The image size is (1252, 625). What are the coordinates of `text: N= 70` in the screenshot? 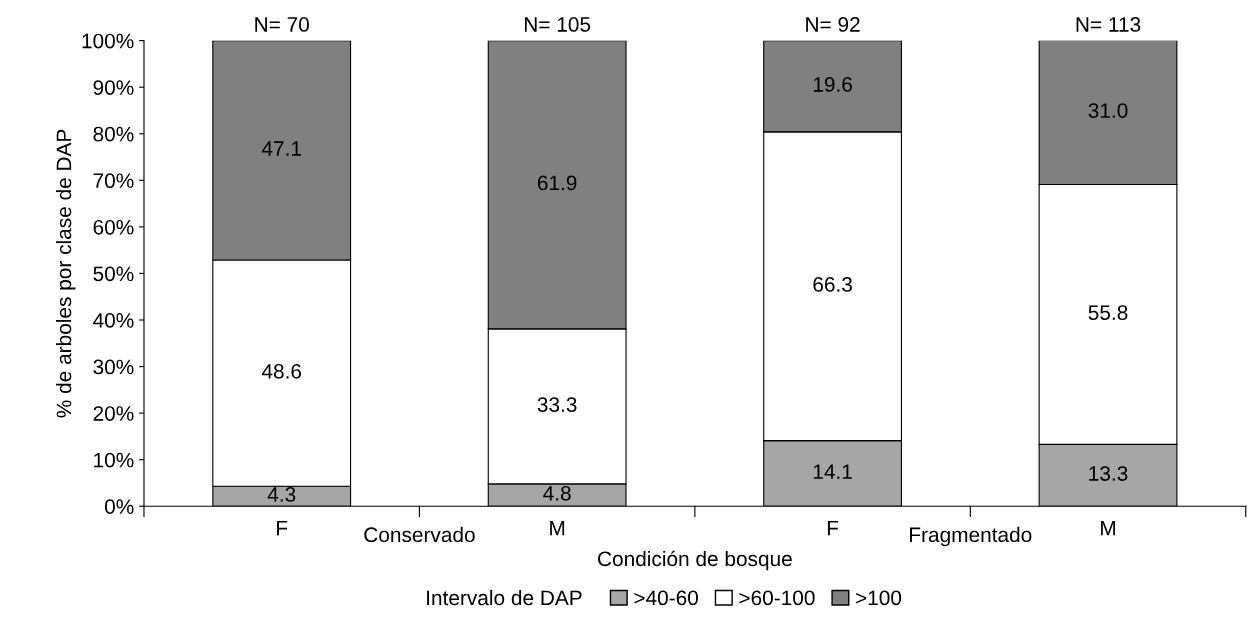 It's located at (282, 24).